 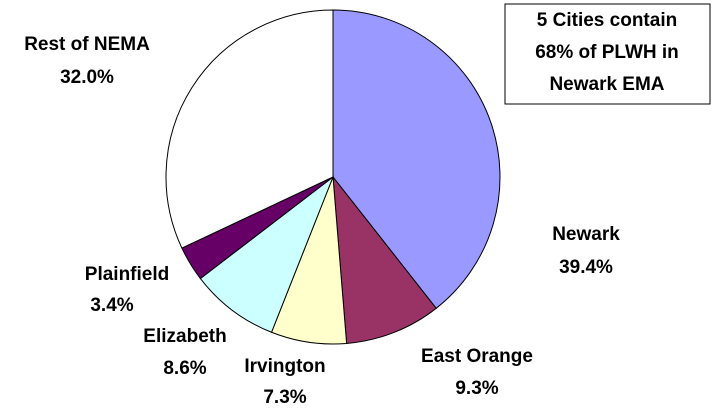 What do you see at coordinates (87, 44) in the screenshot?
I see `slice-label: Rest of NEMA` at bounding box center [87, 44].